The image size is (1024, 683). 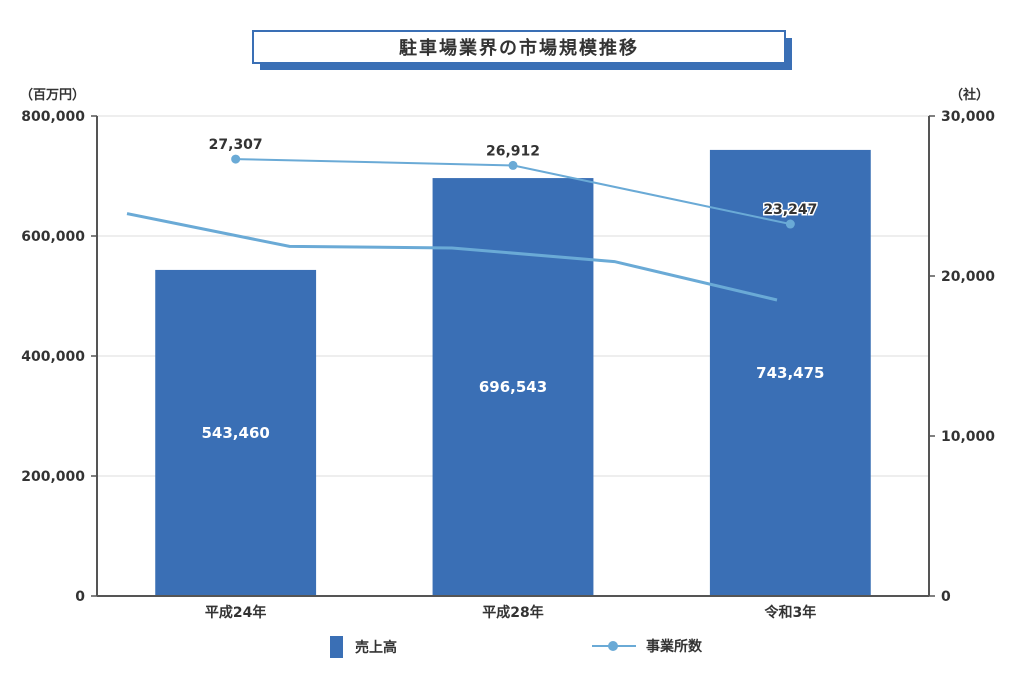 What do you see at coordinates (53, 477) in the screenshot?
I see `left-tick-label: 200,000` at bounding box center [53, 477].